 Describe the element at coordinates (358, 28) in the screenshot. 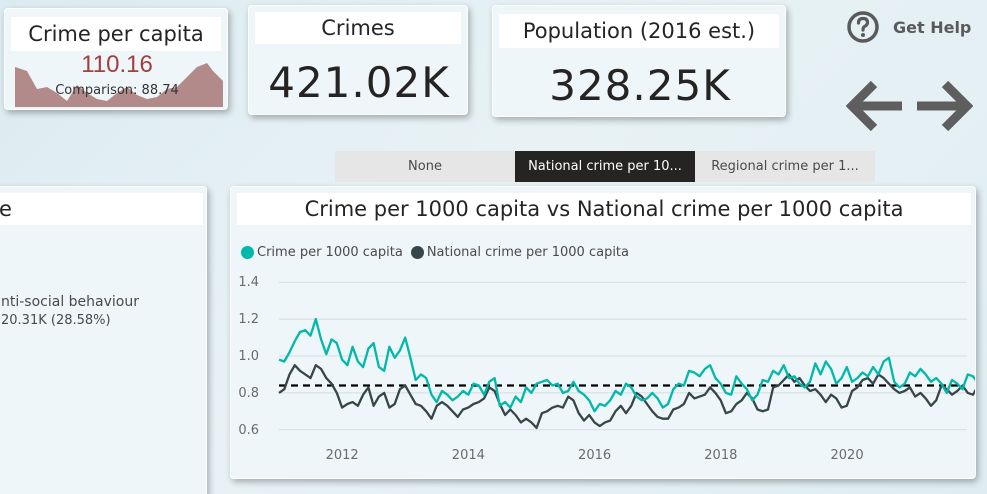

I see `crimes-title: Crimes` at that location.